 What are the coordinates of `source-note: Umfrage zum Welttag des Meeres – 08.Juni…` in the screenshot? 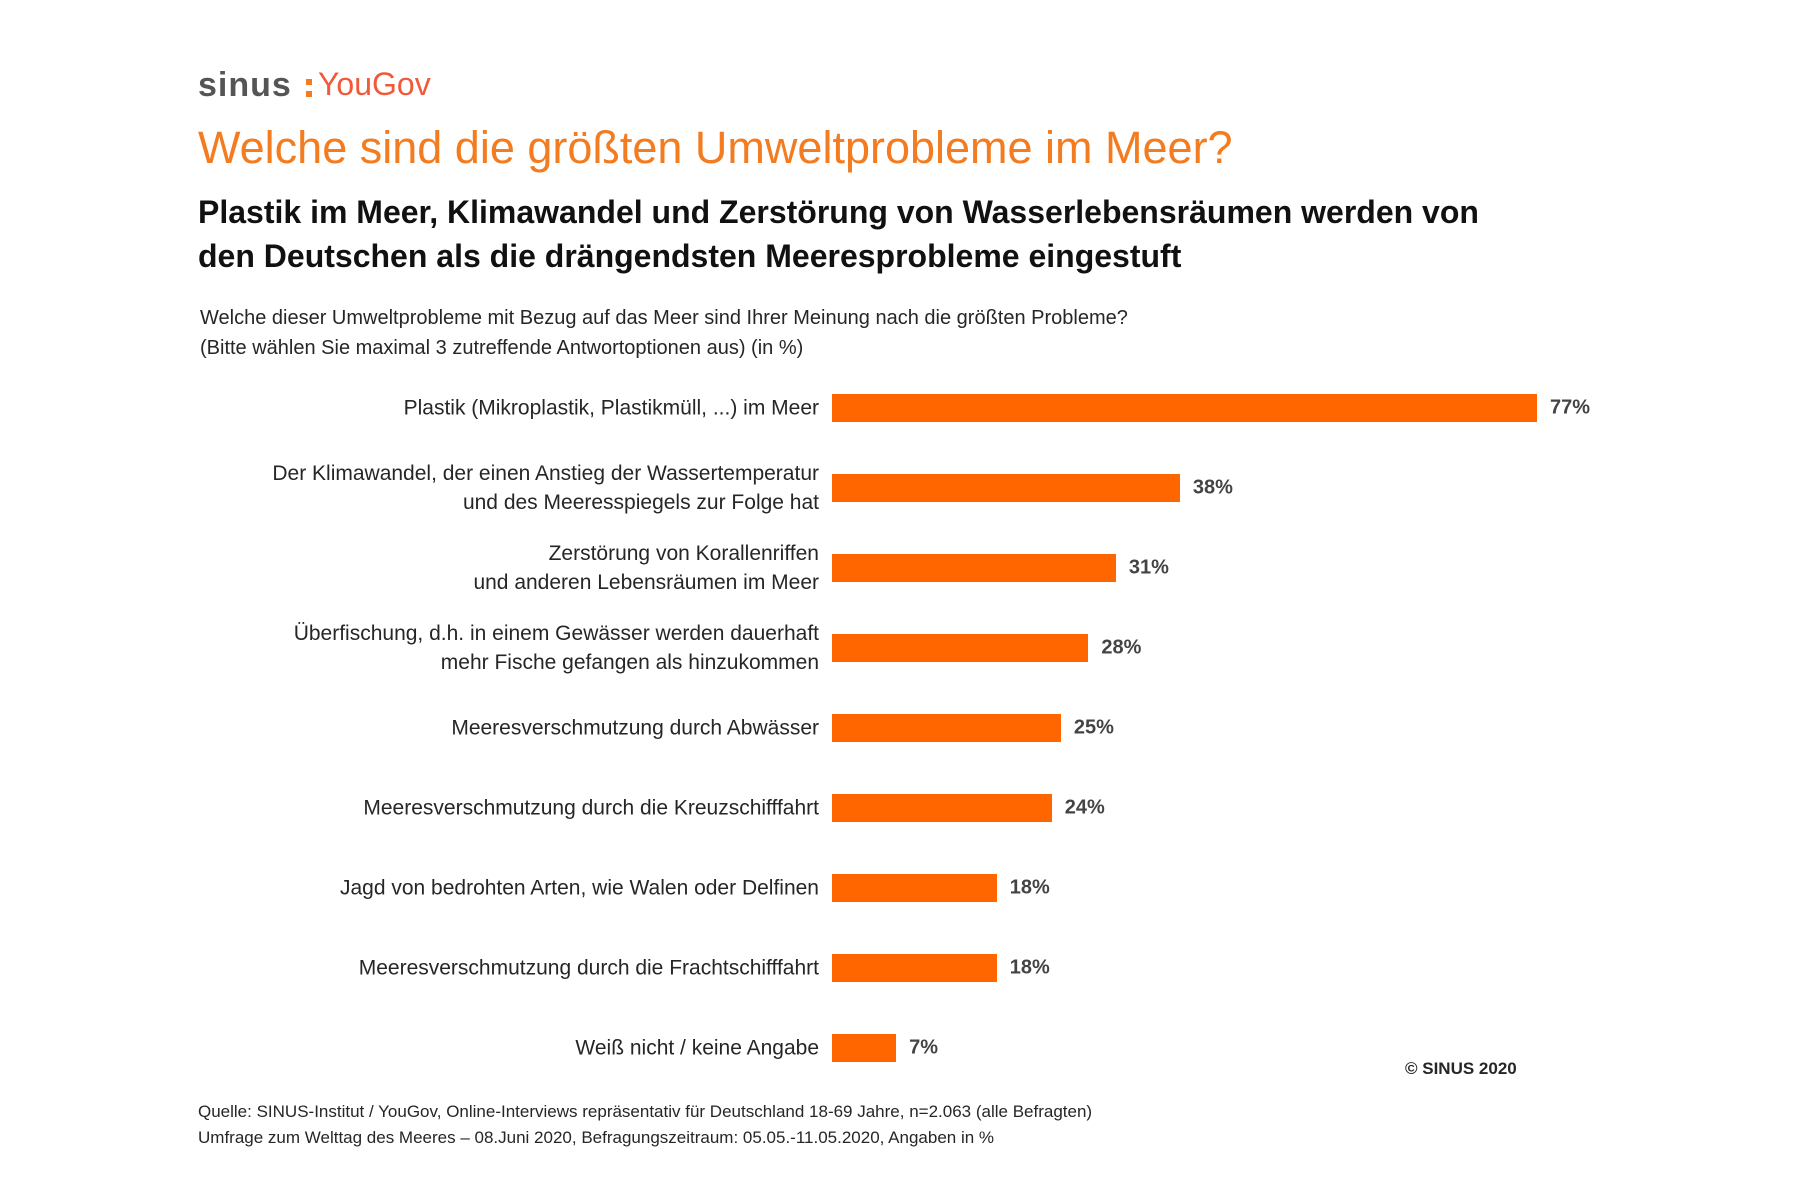 It's located at (596, 1137).